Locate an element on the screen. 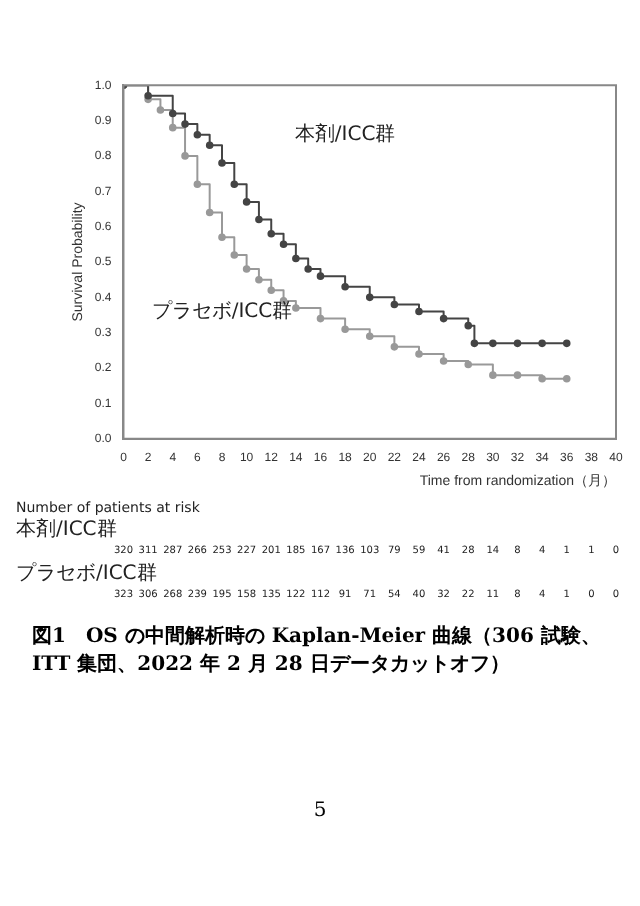  annotation: 本剤/ICC群 is located at coordinates (345, 133).